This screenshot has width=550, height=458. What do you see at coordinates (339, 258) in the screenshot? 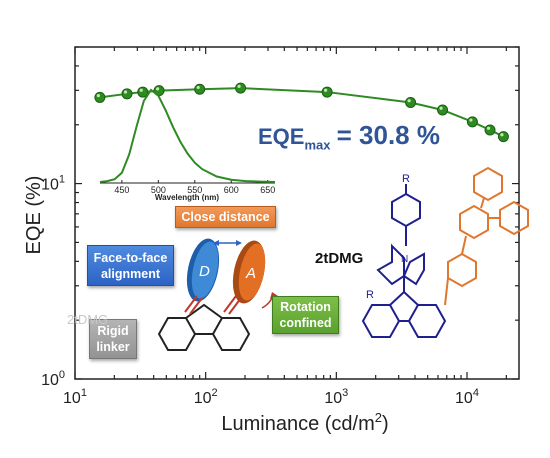
I see `molecule-name: 2tDMG` at bounding box center [339, 258].